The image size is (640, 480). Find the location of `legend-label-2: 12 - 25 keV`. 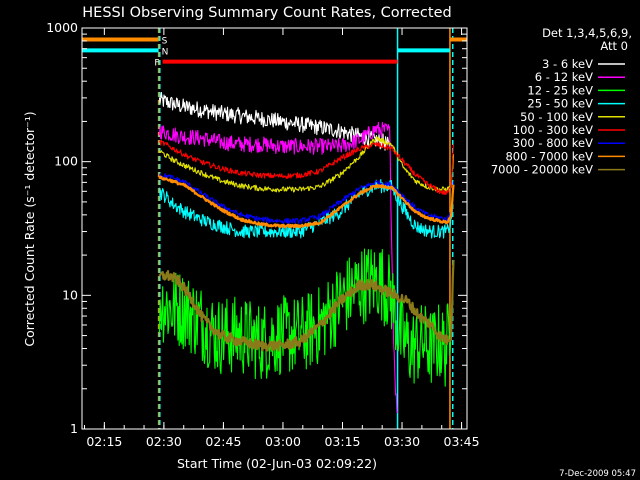

legend-label-2: 12 - 25 keV is located at coordinates (560, 90).